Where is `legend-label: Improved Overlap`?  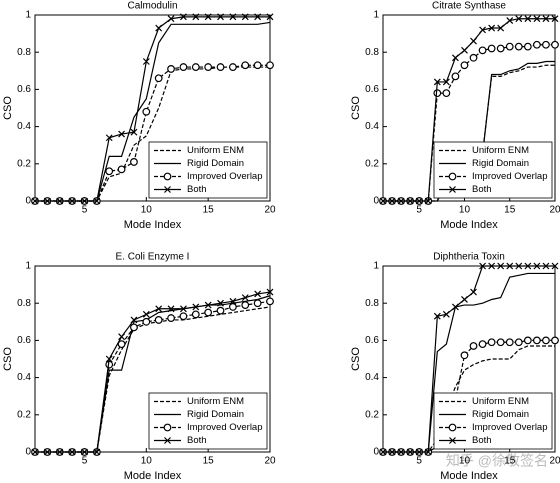 legend-label: Improved Overlap is located at coordinates (225, 176).